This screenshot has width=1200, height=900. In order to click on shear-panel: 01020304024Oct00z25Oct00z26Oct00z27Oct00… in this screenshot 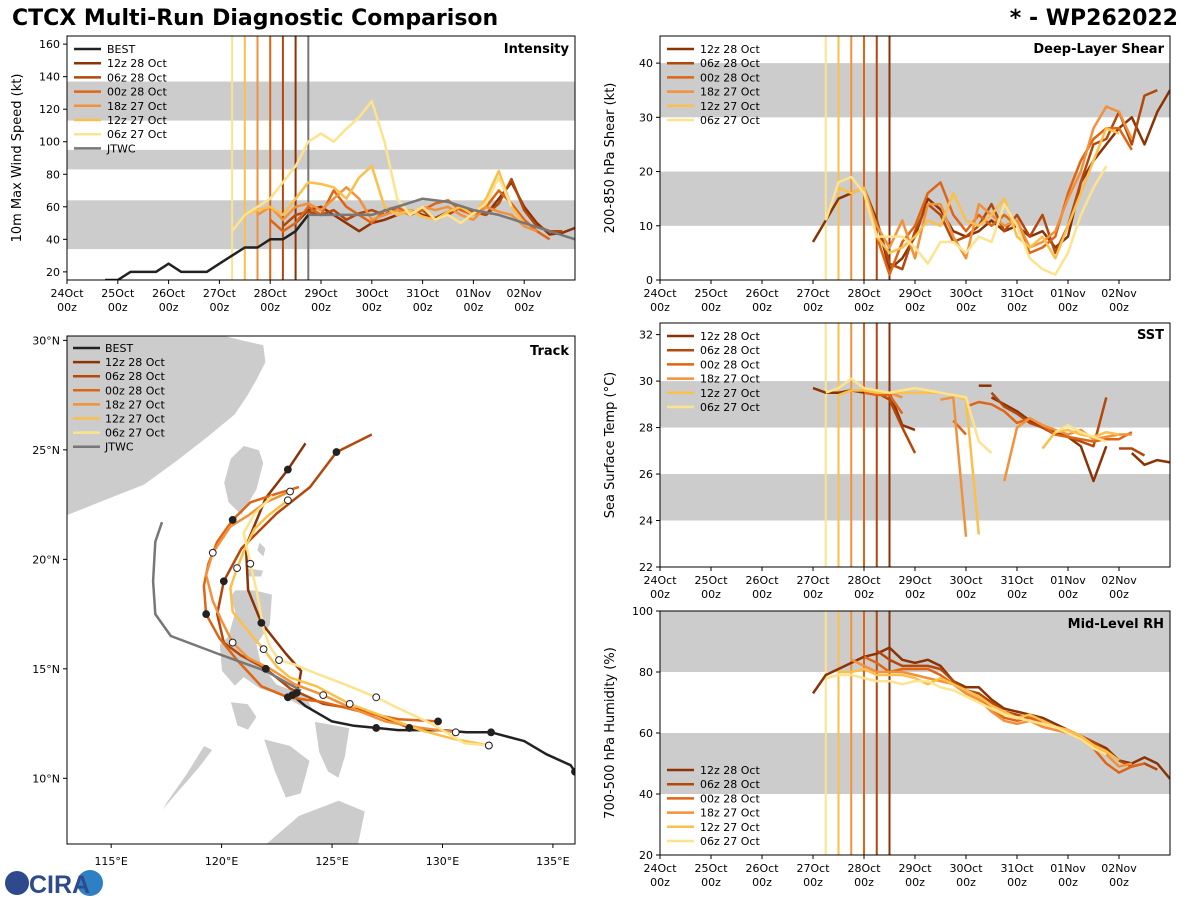, I will do `click(887, 174)`.